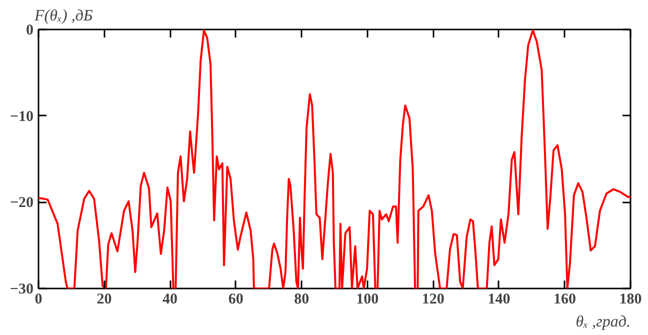  I want to click on x-tick-label: 20, so click(104, 300).